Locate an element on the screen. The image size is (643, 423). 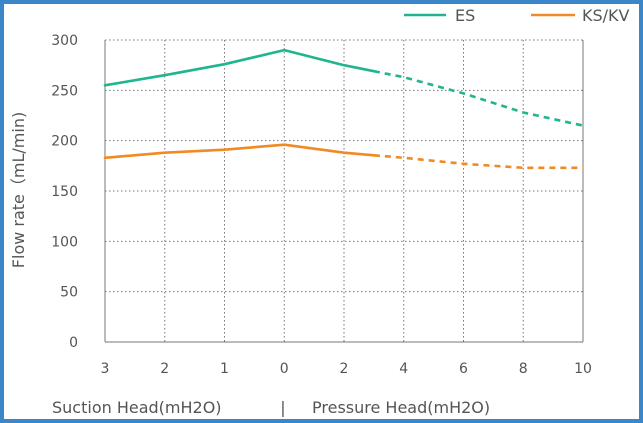
x-tick-label: 1 is located at coordinates (224, 369).